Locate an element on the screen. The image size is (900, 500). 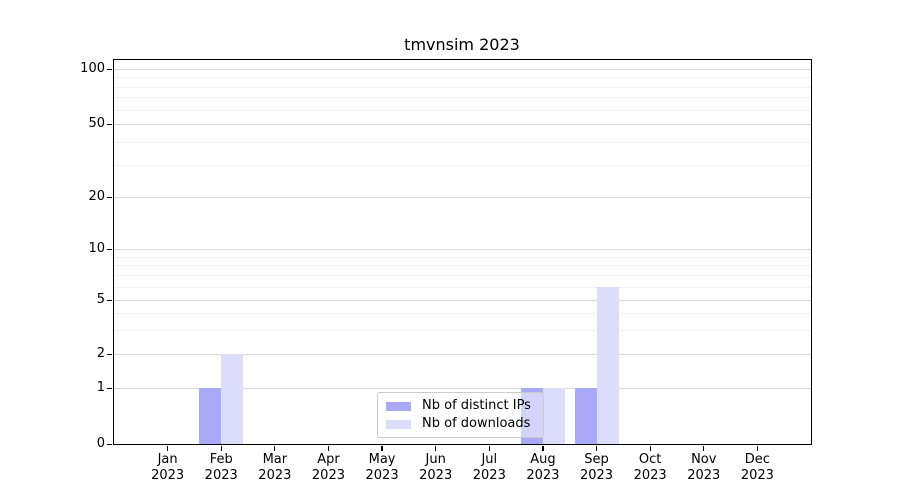
x-tick-mark-jan-2023 is located at coordinates (167, 448).